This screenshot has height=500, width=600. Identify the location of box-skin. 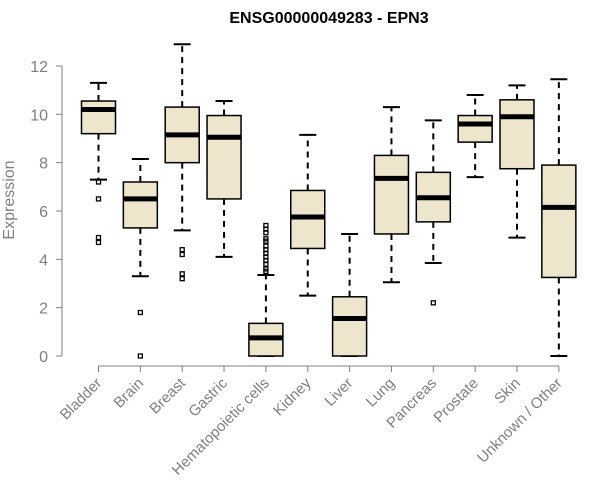
(517, 161).